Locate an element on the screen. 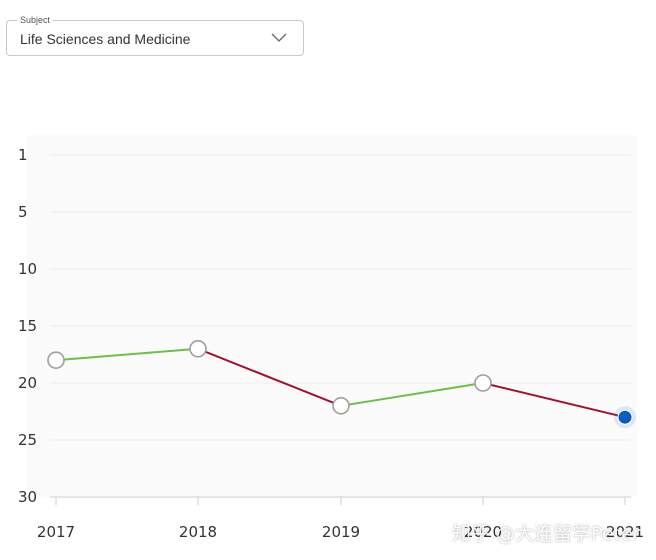  subject-select: Subject Life Sciences and Medicine is located at coordinates (155, 35).